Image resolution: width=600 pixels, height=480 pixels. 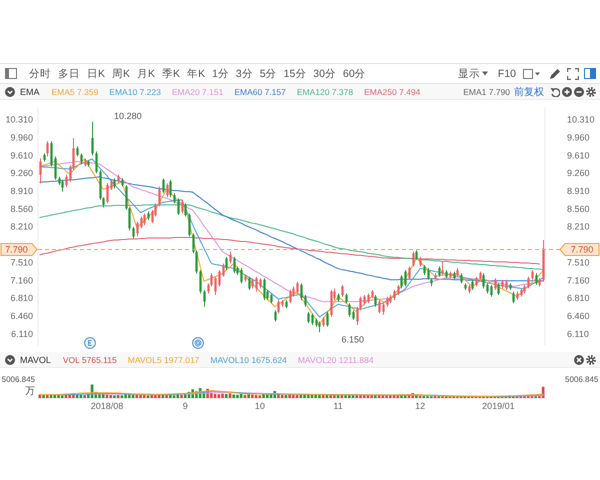 What do you see at coordinates (121, 73) in the screenshot?
I see `text: 周K` at bounding box center [121, 73].